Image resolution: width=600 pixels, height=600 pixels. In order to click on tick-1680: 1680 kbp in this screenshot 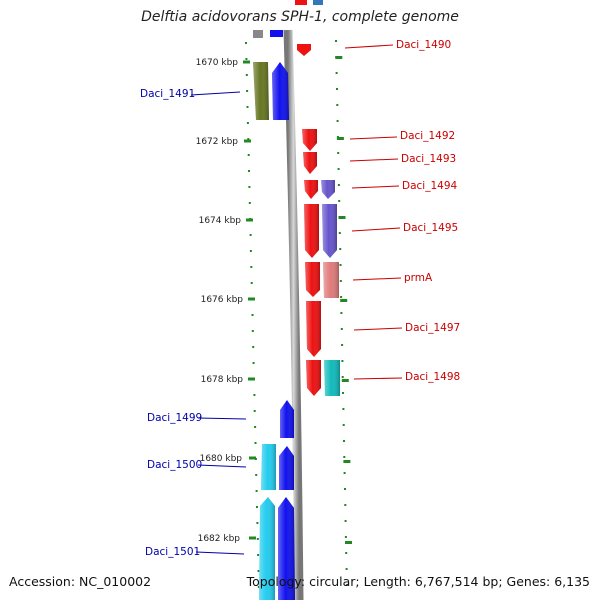, I will do `click(228, 459)`.